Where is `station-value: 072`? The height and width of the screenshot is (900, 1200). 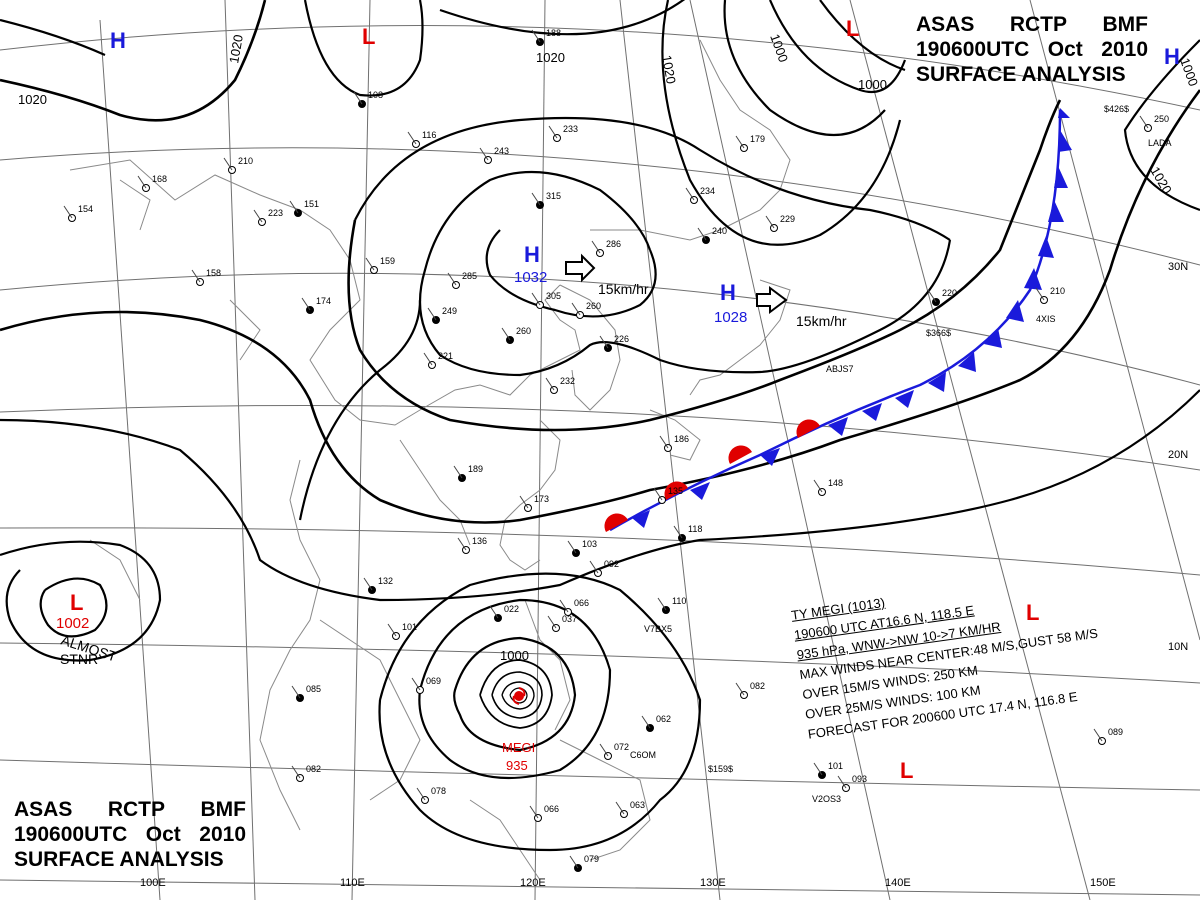 station-value: 072 is located at coordinates (621, 747).